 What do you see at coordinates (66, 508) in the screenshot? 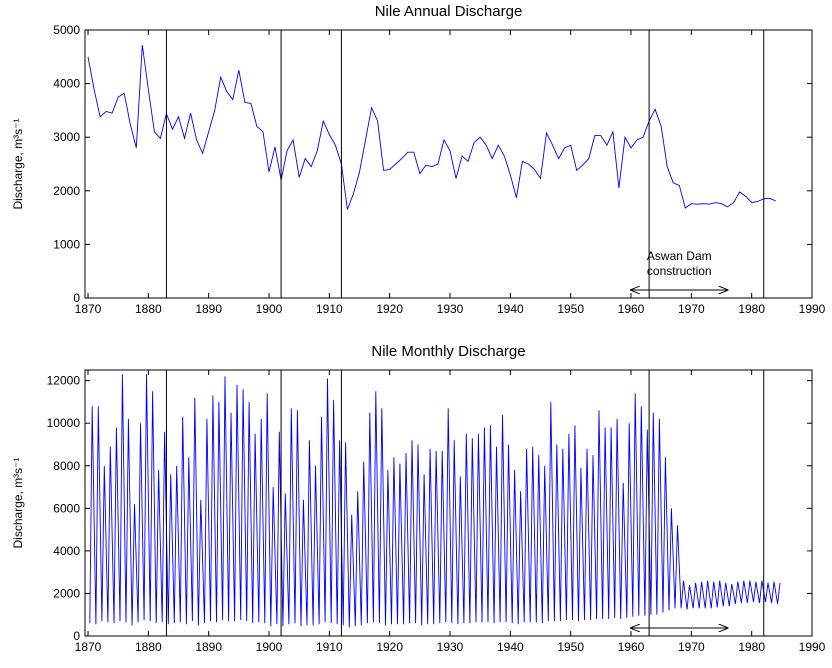
I see `y-tick-label: 6000` at bounding box center [66, 508].